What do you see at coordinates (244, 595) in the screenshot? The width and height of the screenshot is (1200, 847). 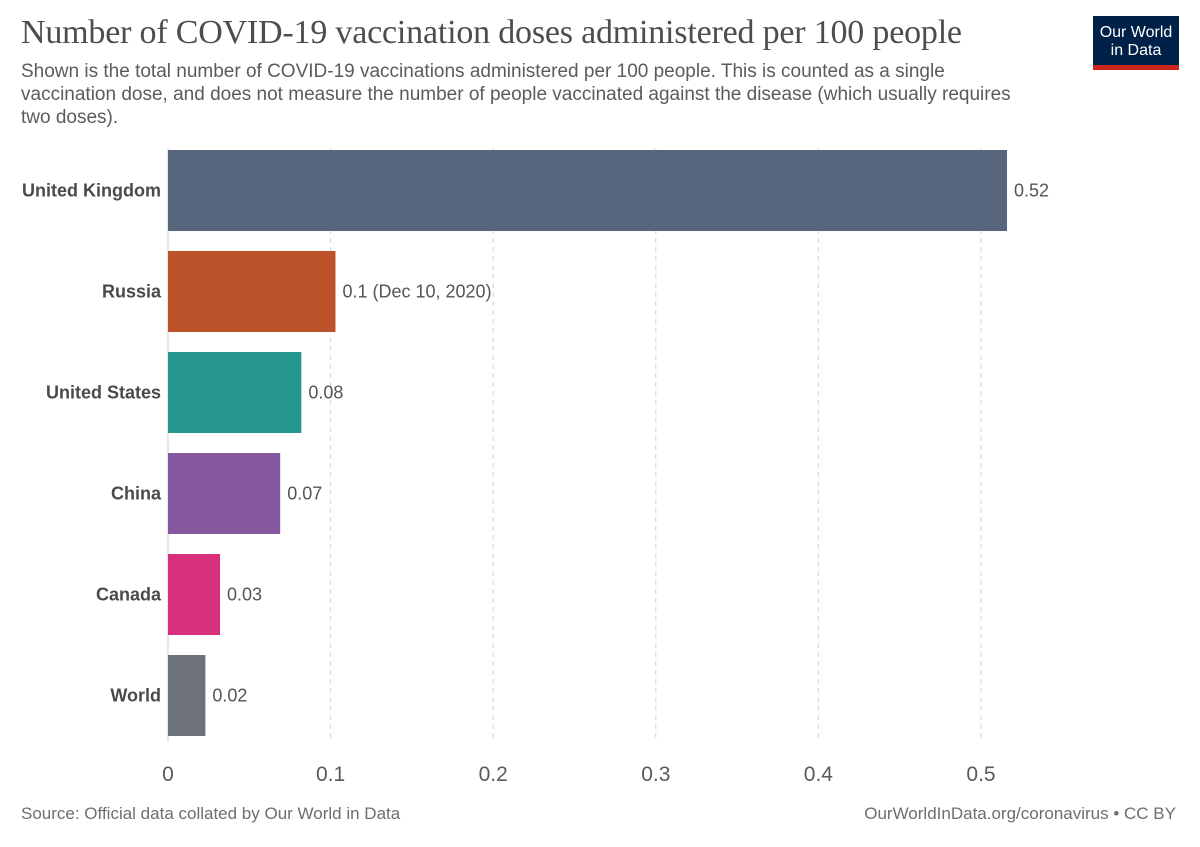 I see `value-label: 0.03` at bounding box center [244, 595].